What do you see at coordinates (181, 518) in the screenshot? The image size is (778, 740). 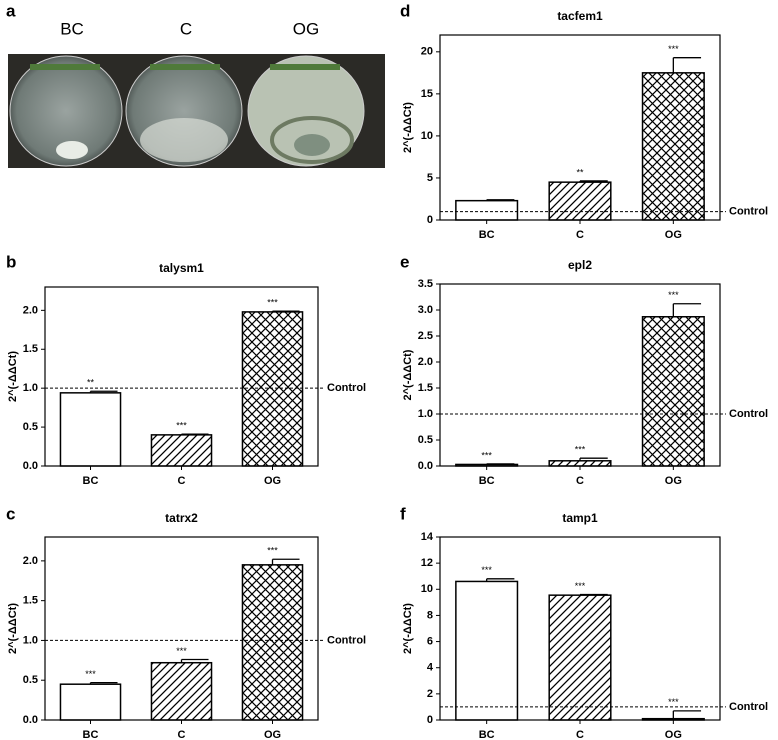 I see `chart-title: tatrx2` at bounding box center [181, 518].